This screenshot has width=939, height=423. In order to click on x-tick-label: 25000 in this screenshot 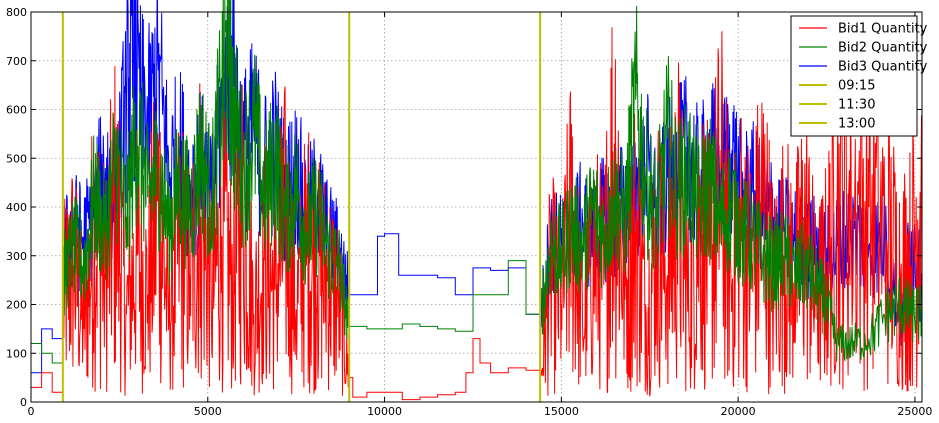, I will do `click(914, 411)`.